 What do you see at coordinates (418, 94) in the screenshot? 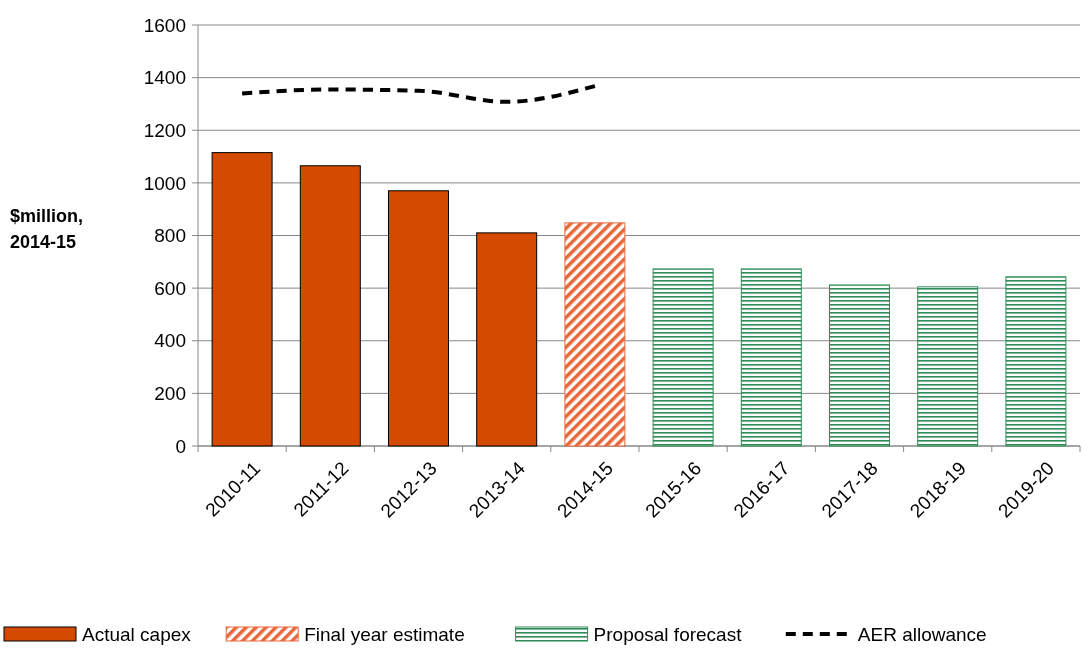
I see `line-series` at bounding box center [418, 94].